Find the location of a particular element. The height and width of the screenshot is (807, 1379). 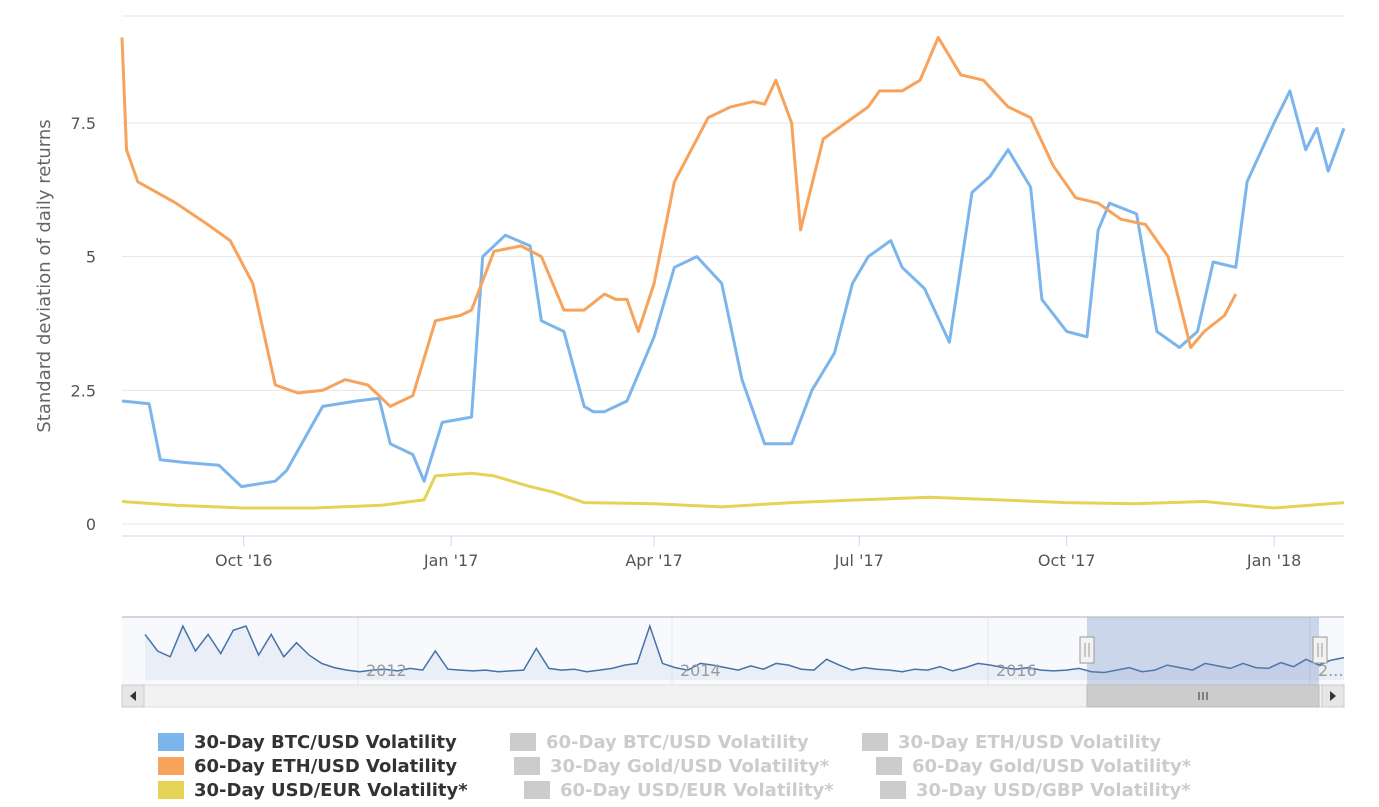

arrow-right-icon is located at coordinates (1333, 696).